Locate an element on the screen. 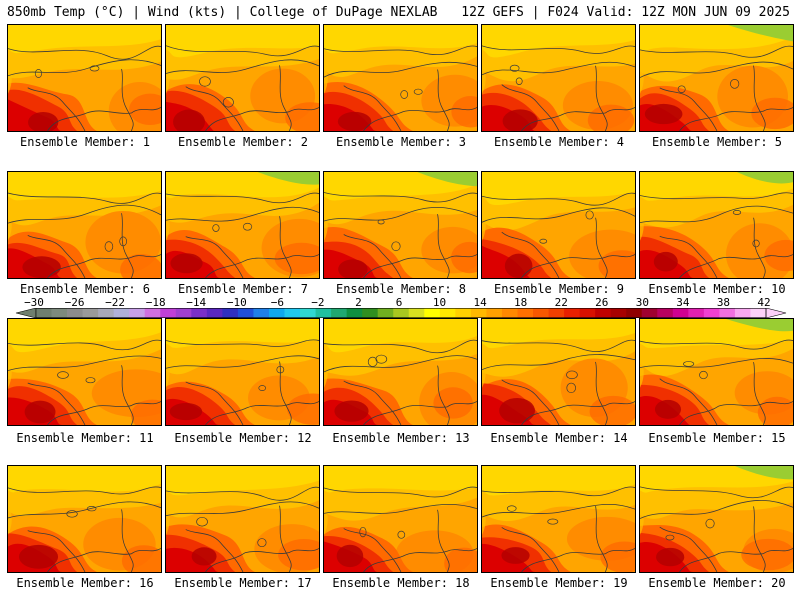 The height and width of the screenshot is (600, 800). colorbar-tick-label: −22 is located at coordinates (115, 302).